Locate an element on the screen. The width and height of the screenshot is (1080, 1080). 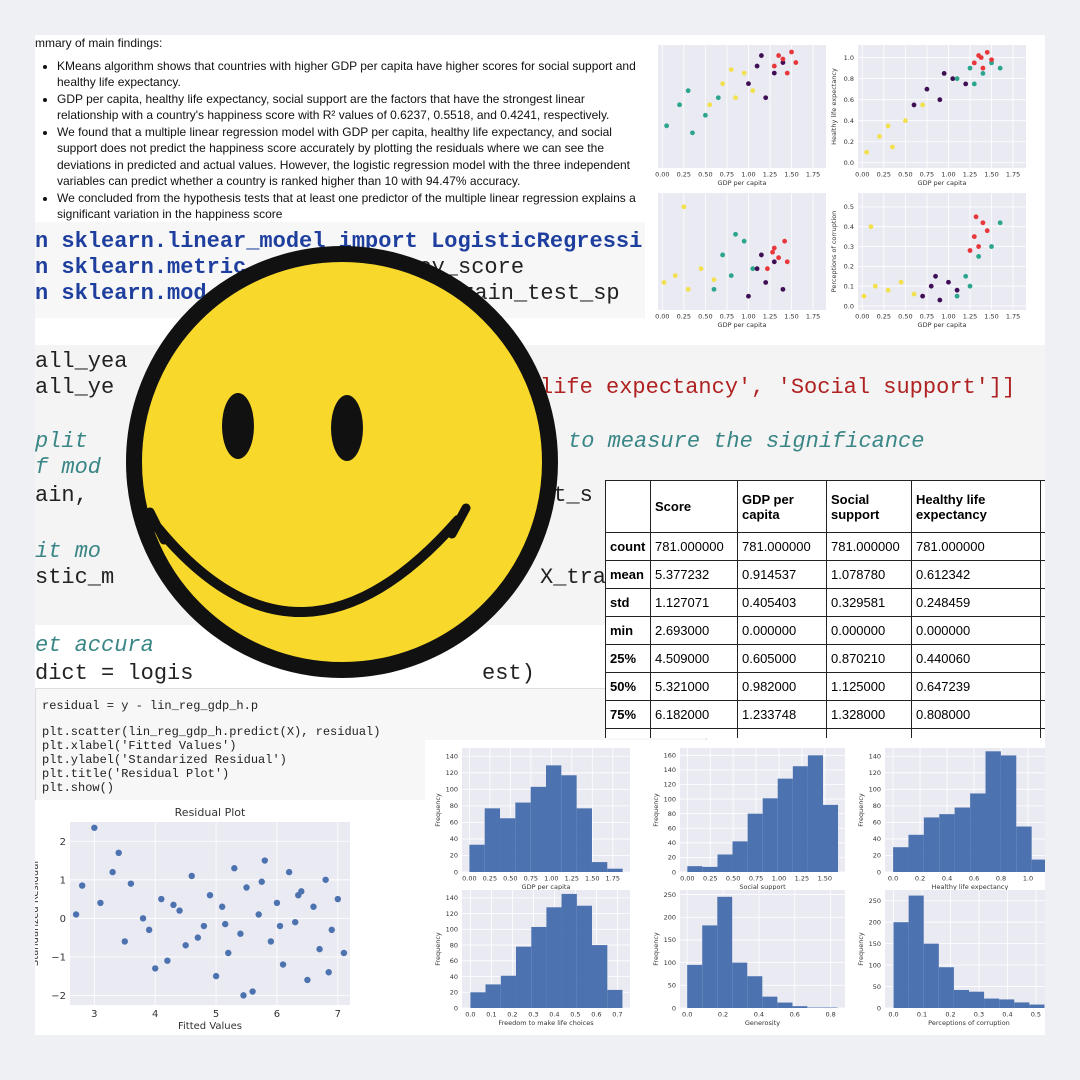
x-tick-label: 0.6 is located at coordinates (795, 1015).